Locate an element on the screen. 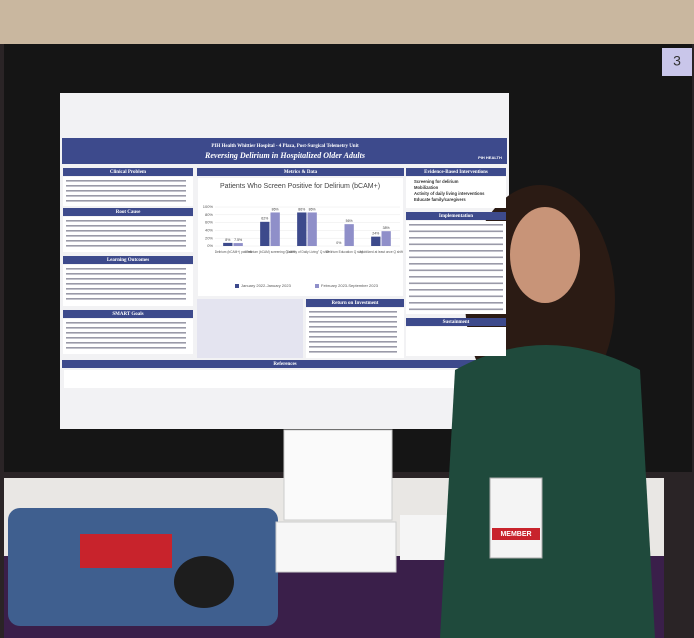  board-number-tag is located at coordinates (677, 62).